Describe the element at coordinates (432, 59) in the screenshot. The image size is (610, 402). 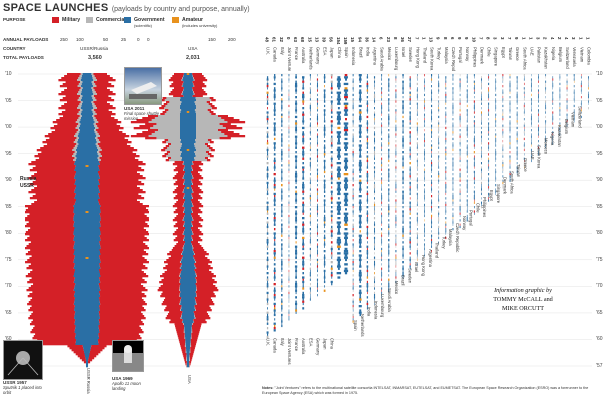
I see `country-name: South Korea` at that location.